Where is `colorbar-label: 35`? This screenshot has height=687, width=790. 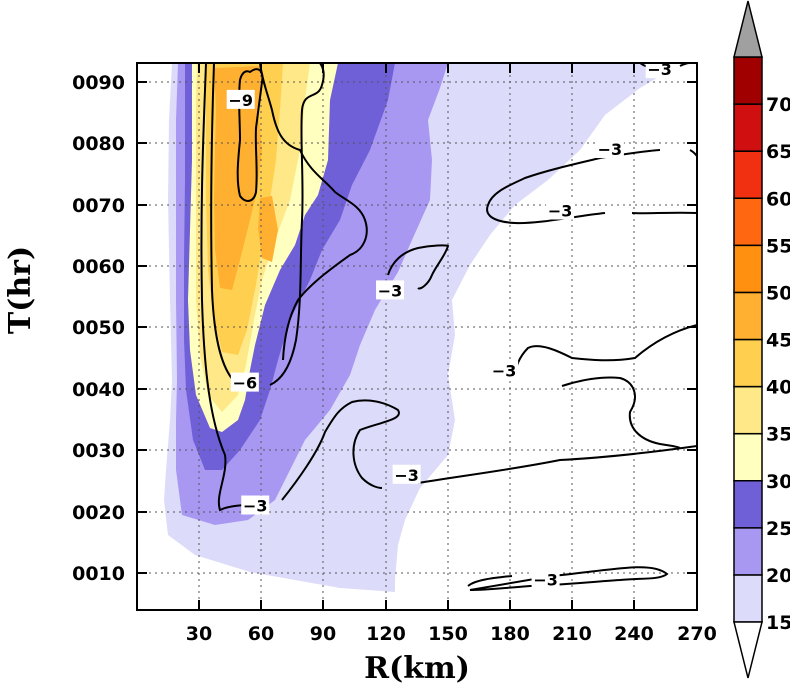 colorbar-label: 35 is located at coordinates (778, 435).